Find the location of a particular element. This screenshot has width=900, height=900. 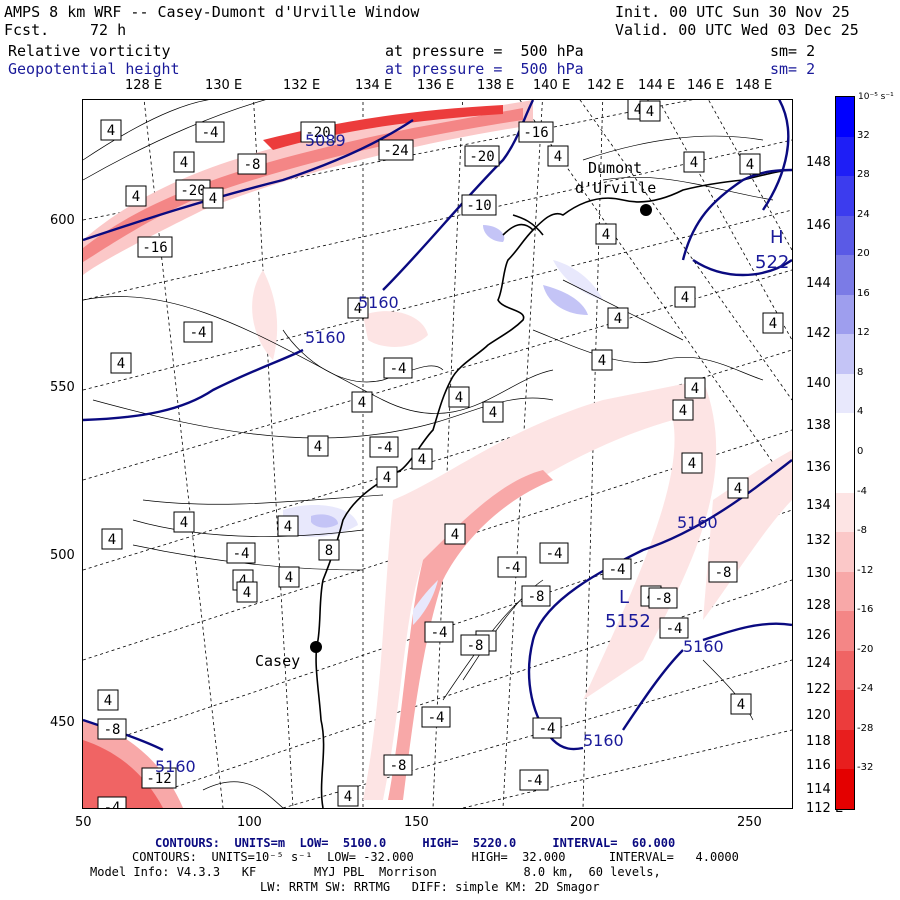

colorbar-label: -12 is located at coordinates (865, 570).